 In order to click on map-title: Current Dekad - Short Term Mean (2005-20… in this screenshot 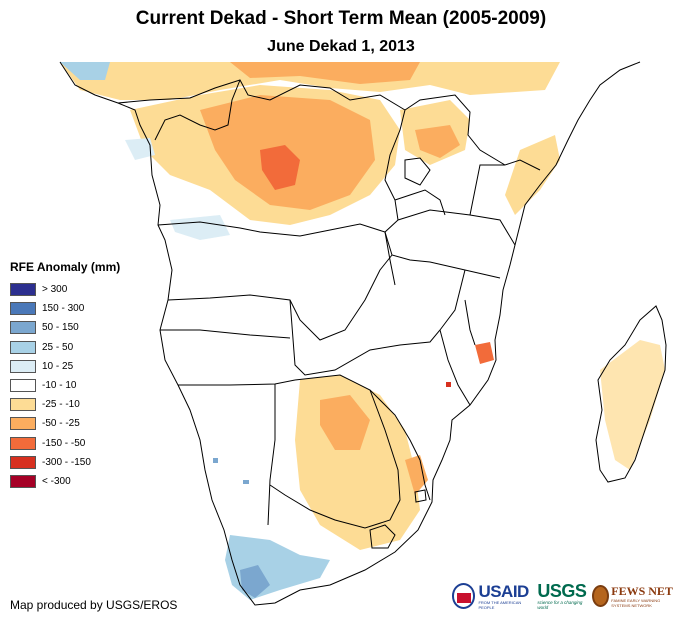, I will do `click(341, 18)`.